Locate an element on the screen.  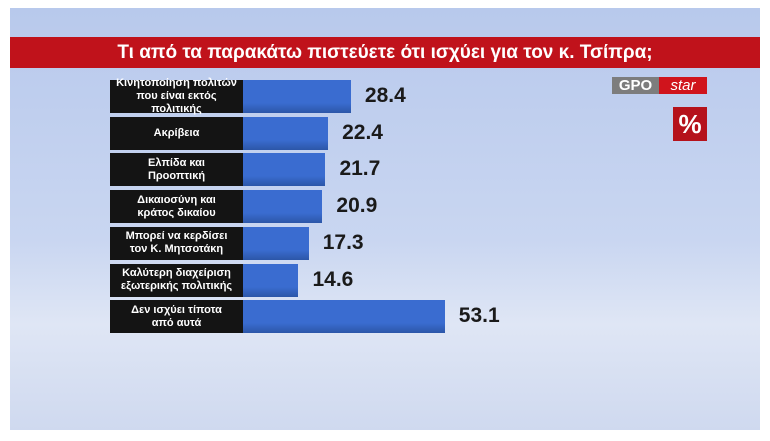
value-label: 21.7 is located at coordinates (360, 169).